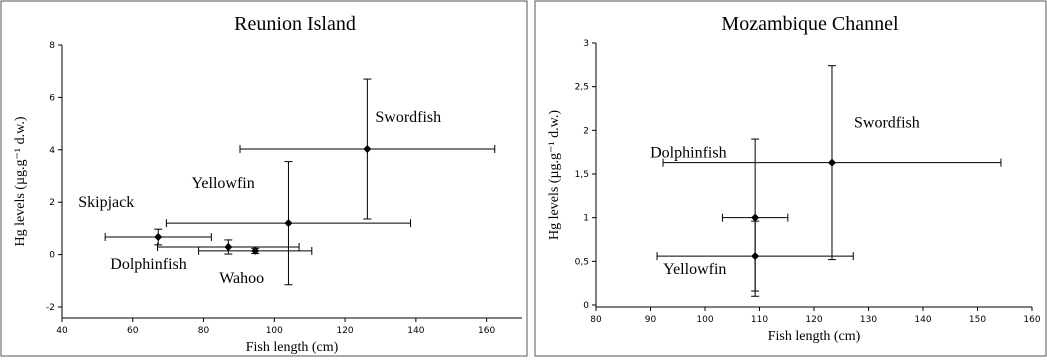 Image resolution: width=1047 pixels, height=363 pixels. What do you see at coordinates (582, 175) in the screenshot?
I see `y-tick-label: 1,5` at bounding box center [582, 175].